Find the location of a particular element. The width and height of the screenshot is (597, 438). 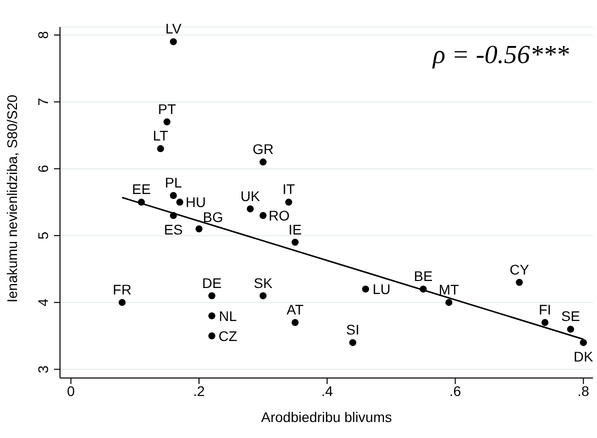

annotation: IT is located at coordinates (289, 189).